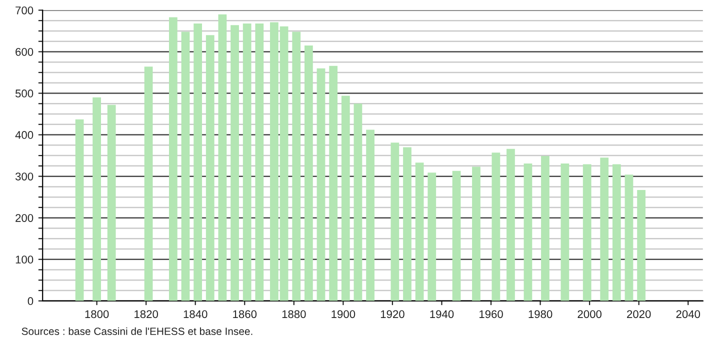  What do you see at coordinates (24, 176) in the screenshot?
I see `y-tick-label: 300` at bounding box center [24, 176].